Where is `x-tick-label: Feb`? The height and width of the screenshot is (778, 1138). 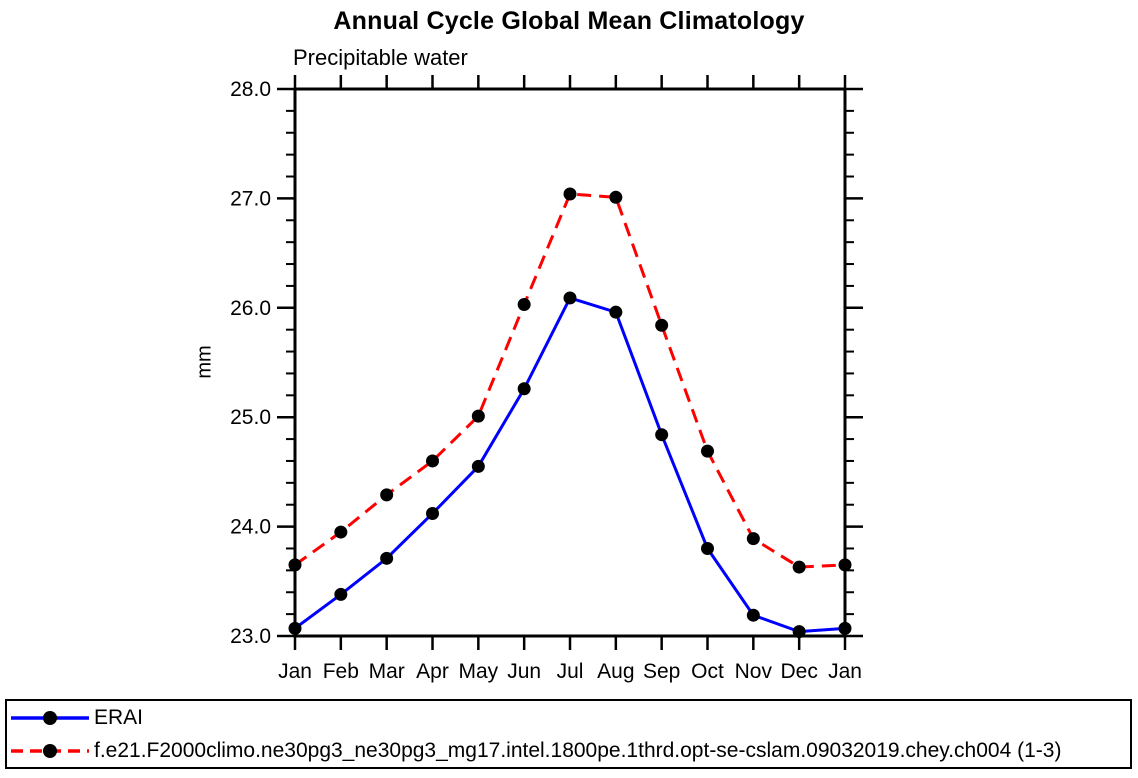 x-tick-label: Feb is located at coordinates (341, 671).